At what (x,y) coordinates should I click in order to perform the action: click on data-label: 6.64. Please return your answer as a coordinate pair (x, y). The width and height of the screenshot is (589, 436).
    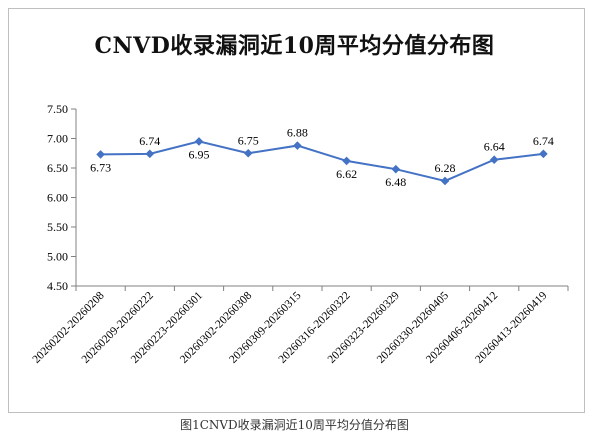
    Looking at the image, I should click on (494, 147).